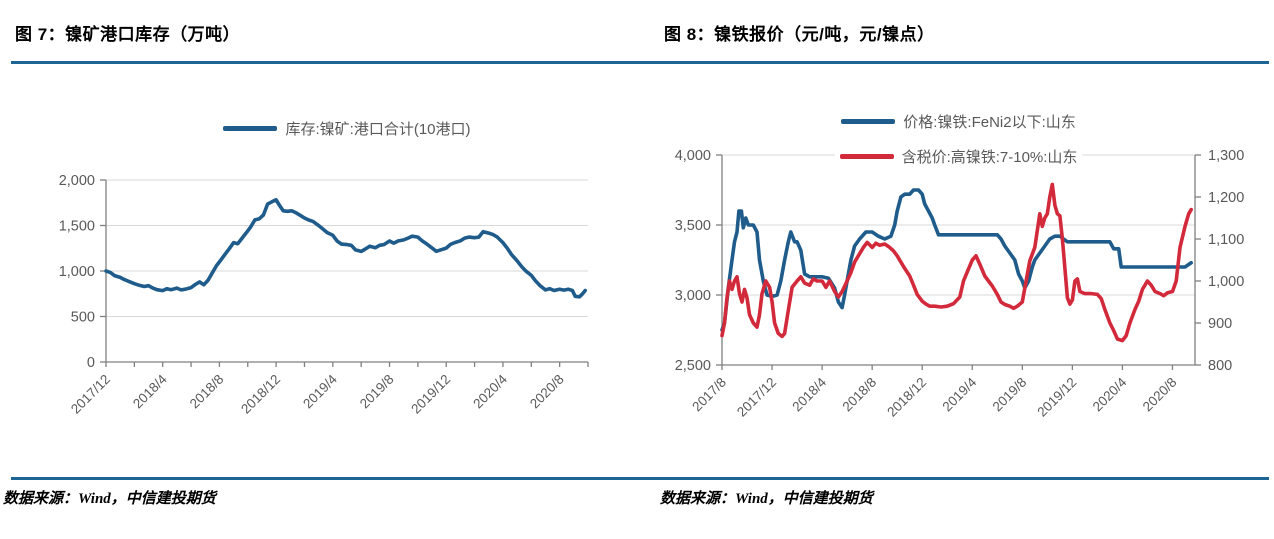 This screenshot has width=1274, height=539. I want to click on y-tick-label-left: 500, so click(83, 318).